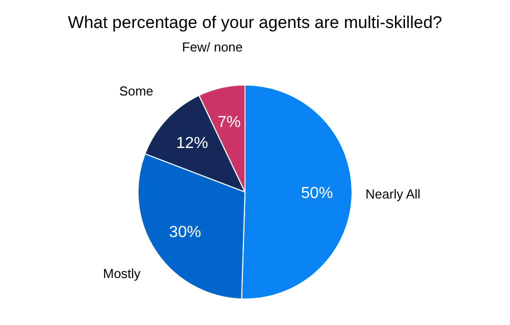 This screenshot has width=510, height=325. What do you see at coordinates (185, 232) in the screenshot?
I see `data-label: 30%` at bounding box center [185, 232].